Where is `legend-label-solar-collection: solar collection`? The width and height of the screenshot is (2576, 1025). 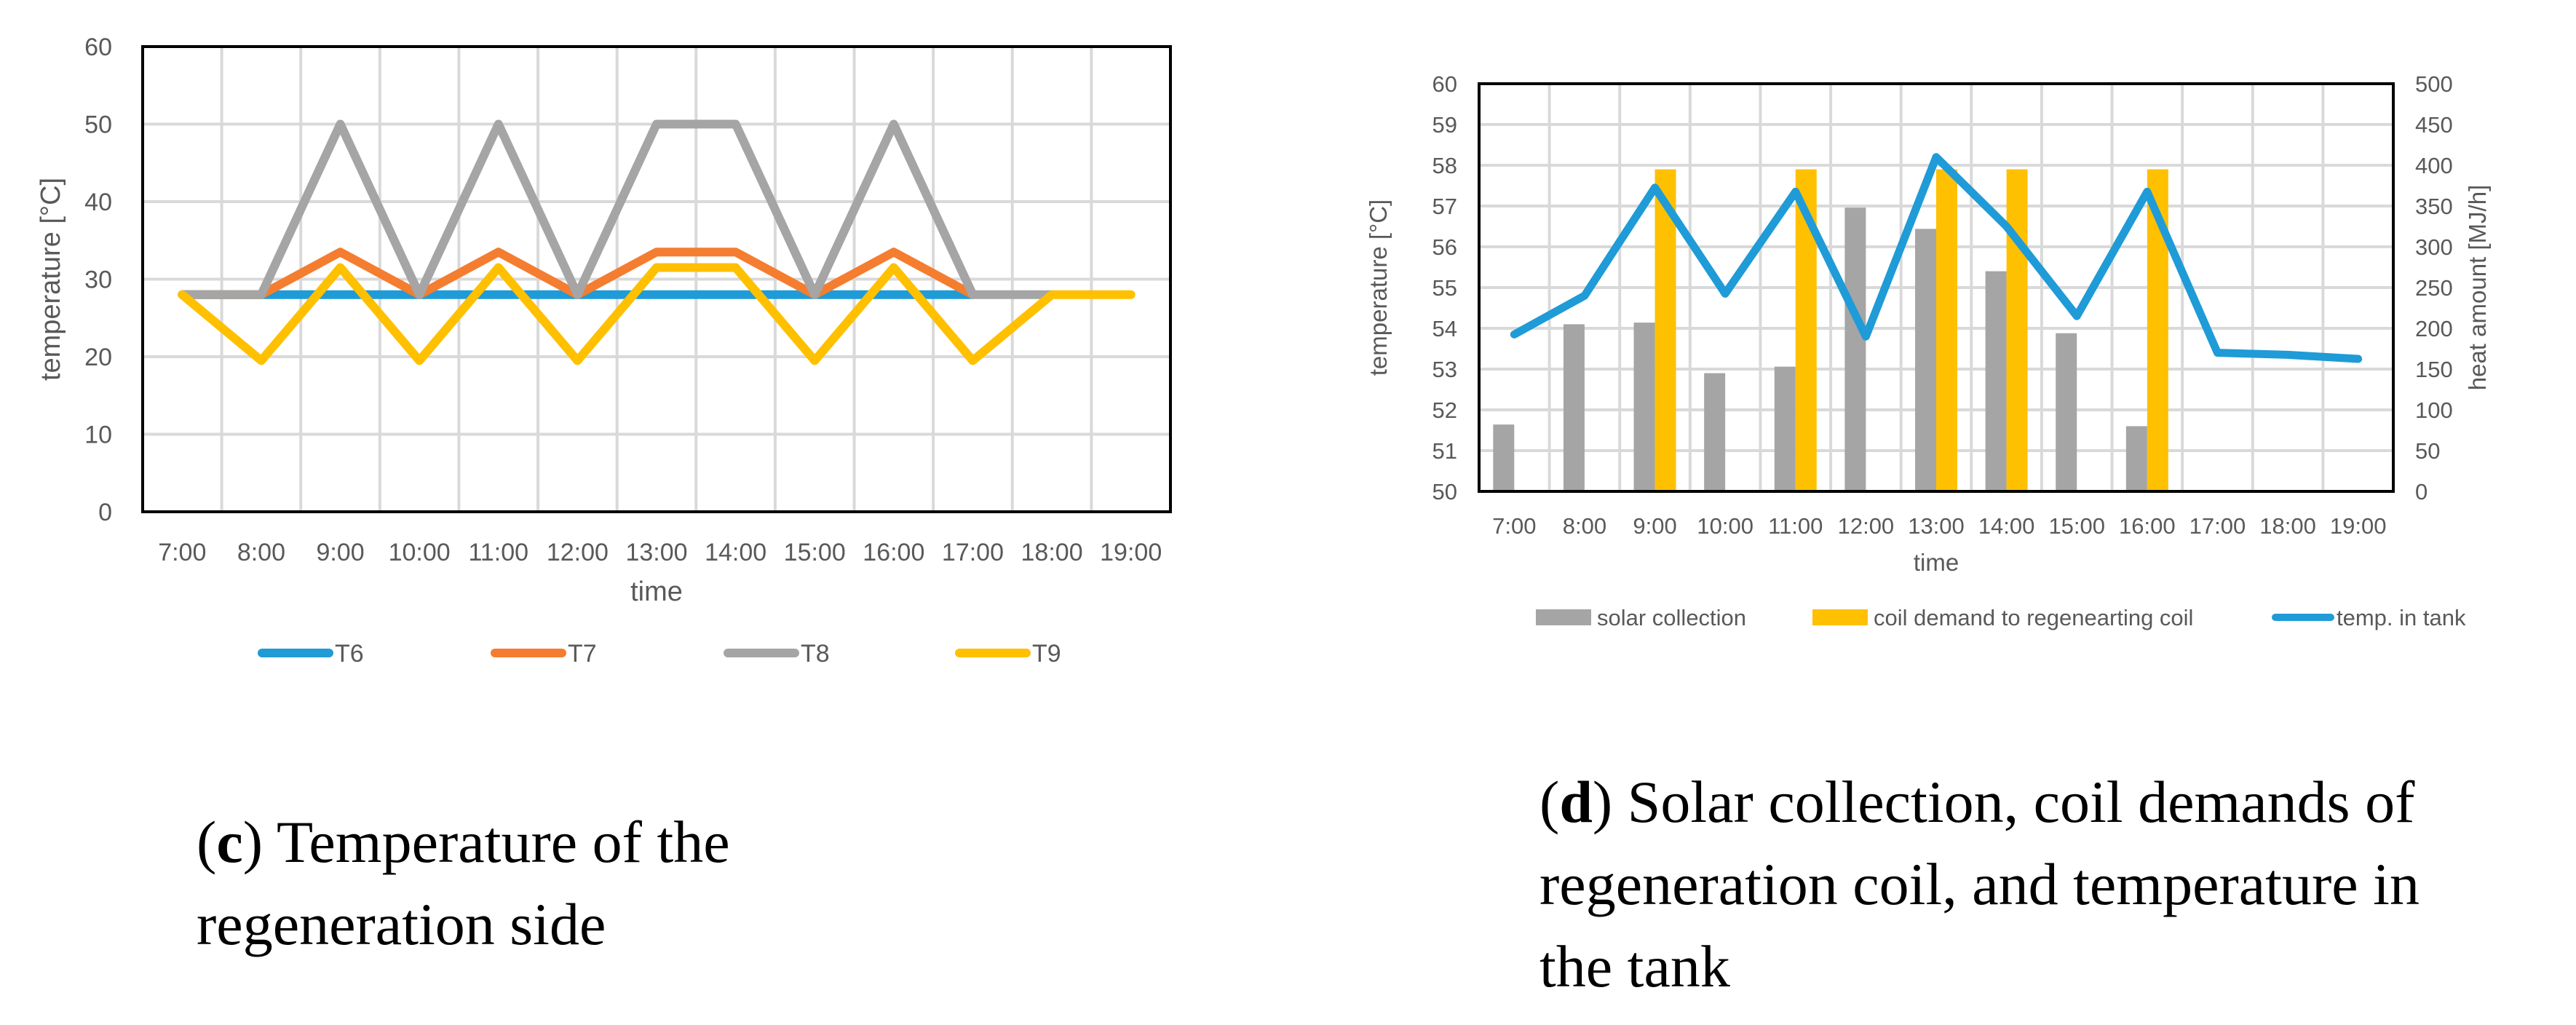 legend-label-solar-collection: solar collection is located at coordinates (1671, 617).